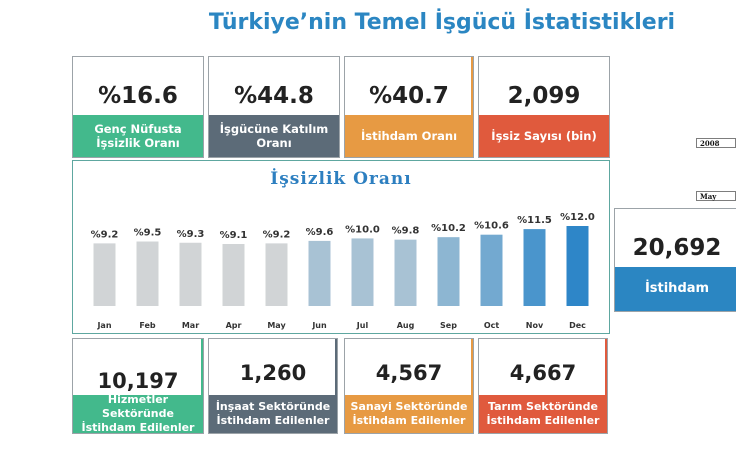  What do you see at coordinates (544, 136) in the screenshot?
I see `kpi-label: İşsiz Sayısı (bin)` at bounding box center [544, 136].